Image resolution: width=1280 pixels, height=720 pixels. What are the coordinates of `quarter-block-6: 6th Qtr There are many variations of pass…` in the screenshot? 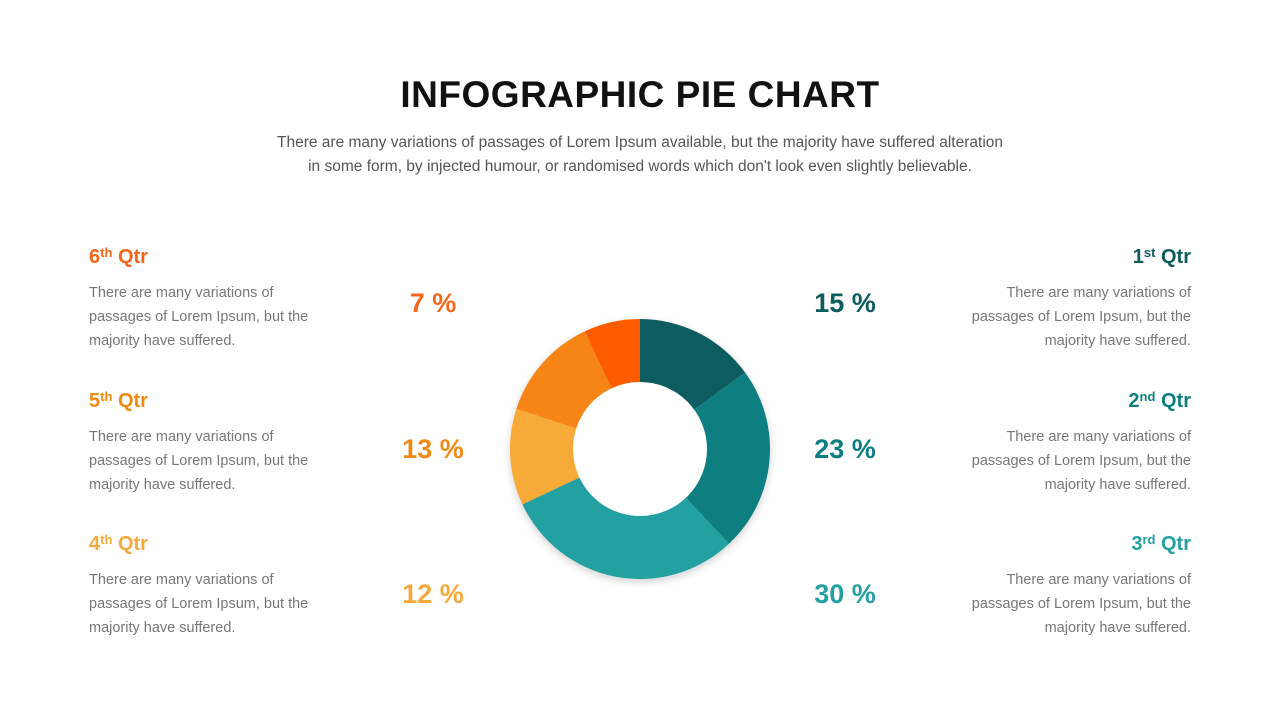 It's located at (211, 298).